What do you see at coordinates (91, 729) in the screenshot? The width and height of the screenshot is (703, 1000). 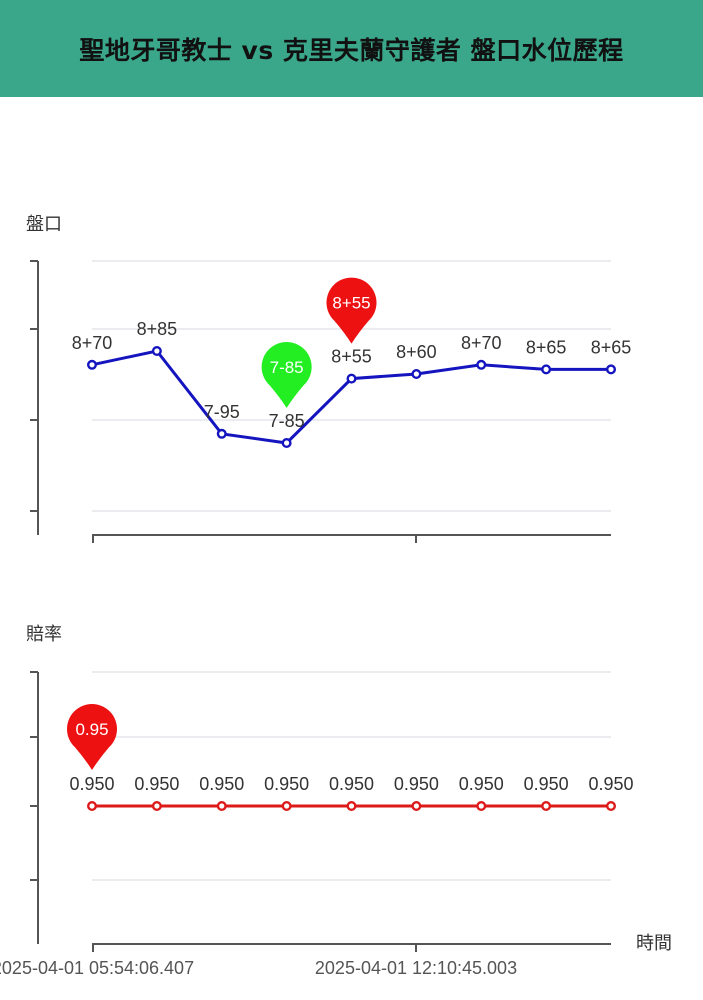 I see `marker-pin-label: 0.95` at bounding box center [91, 729].